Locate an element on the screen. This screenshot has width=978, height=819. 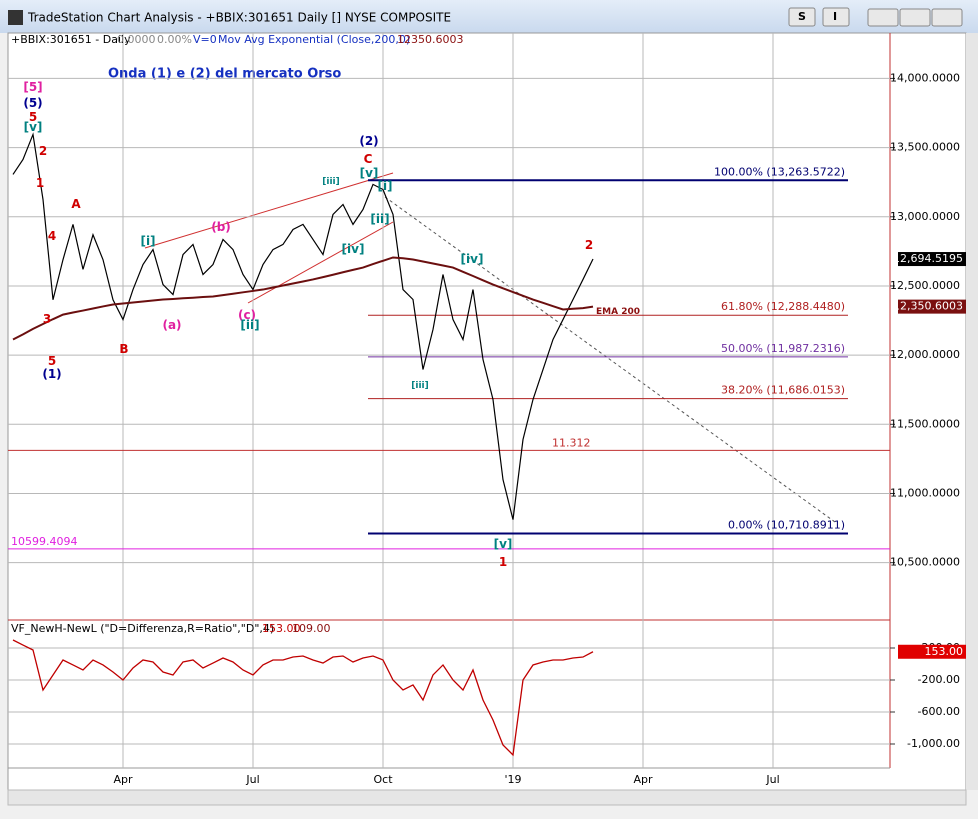
header-text: 0.0000 is located at coordinates (136, 39).